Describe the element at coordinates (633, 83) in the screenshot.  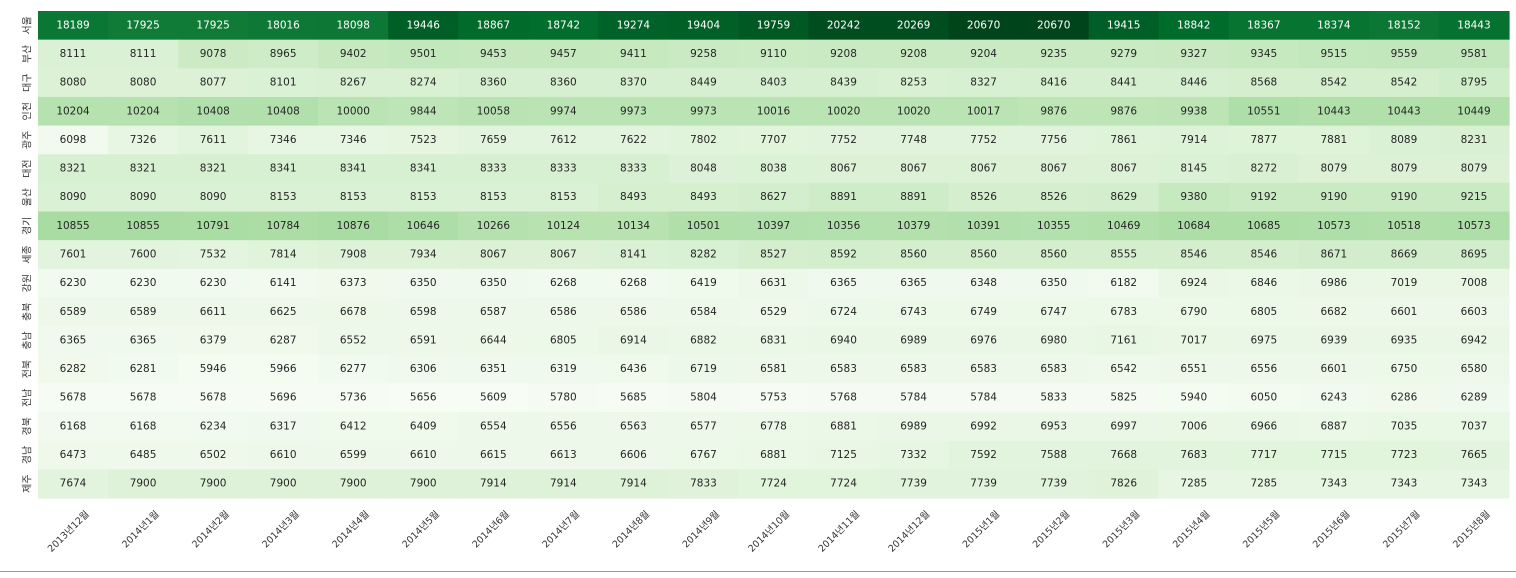
I see `cell-value-label: 8370` at that location.